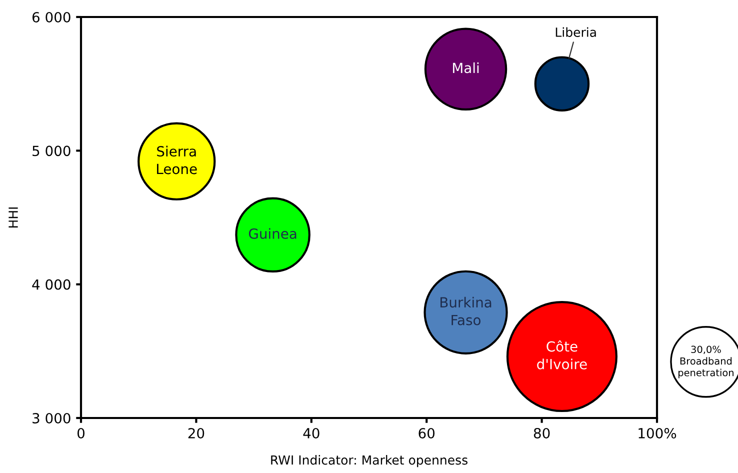  I want to click on series-label: Guinea, so click(272, 233).